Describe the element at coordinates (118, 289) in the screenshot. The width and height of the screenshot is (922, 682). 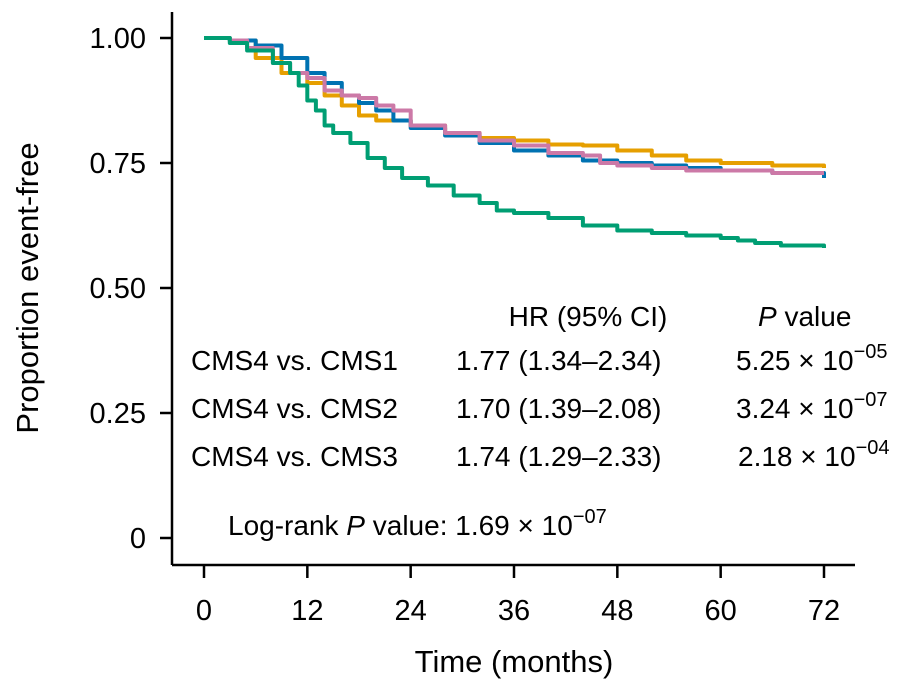
I see `y-tick-label: 0.50` at that location.